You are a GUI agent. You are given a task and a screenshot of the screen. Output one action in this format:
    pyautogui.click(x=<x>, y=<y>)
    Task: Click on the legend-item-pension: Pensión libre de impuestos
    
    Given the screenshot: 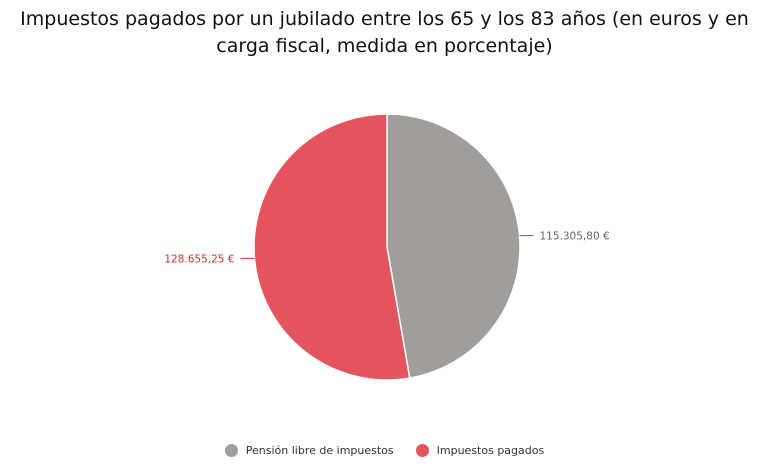 What is the action you would take?
    pyautogui.click(x=309, y=450)
    